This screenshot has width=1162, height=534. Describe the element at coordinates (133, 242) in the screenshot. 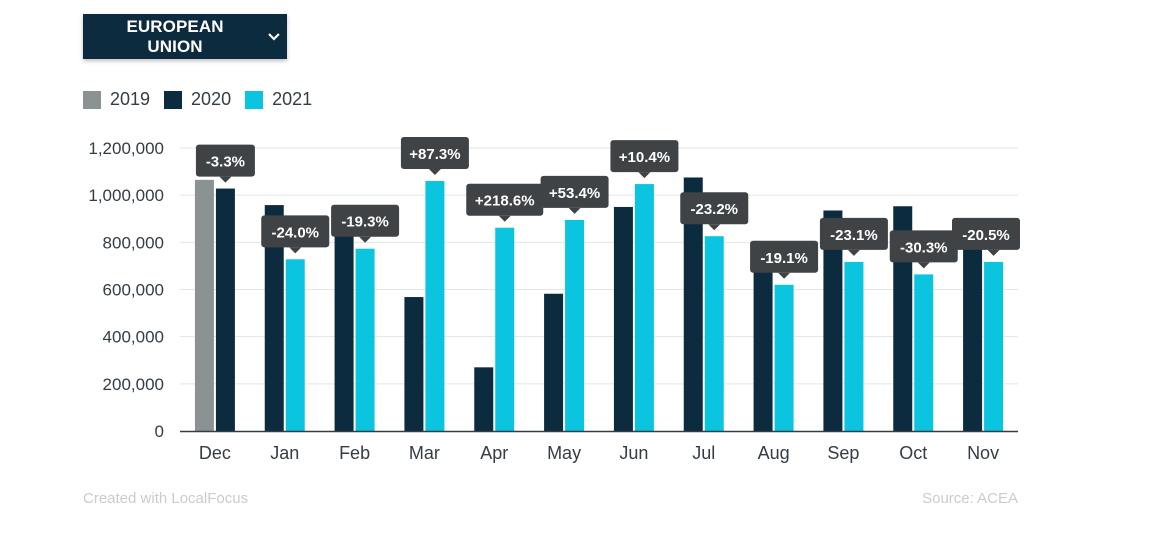

I see `y-tick-label: 800,000` at that location.